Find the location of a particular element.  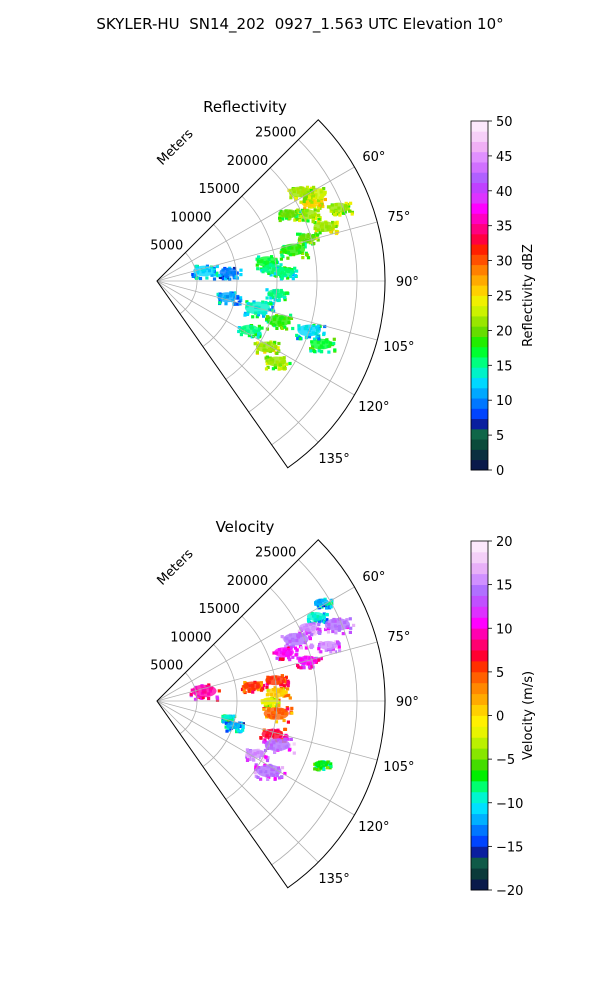

colorbar-tick-label: 15 is located at coordinates (504, 366).